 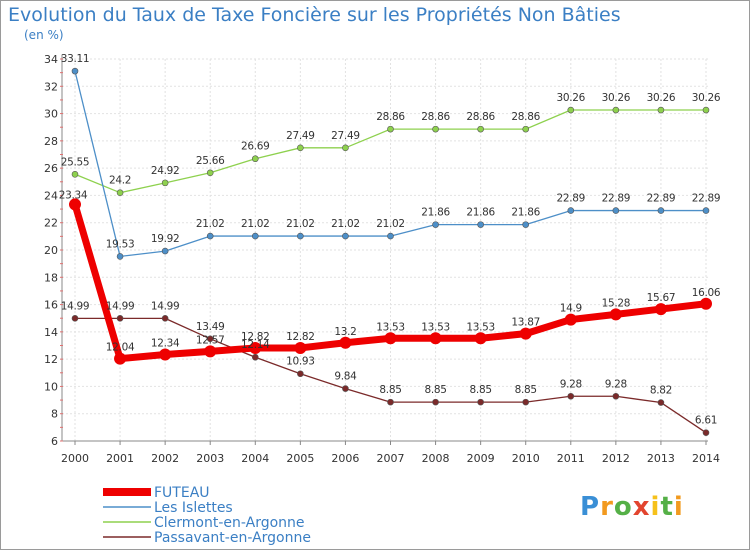 I want to click on y-tick-label: 10, so click(x=51, y=386).